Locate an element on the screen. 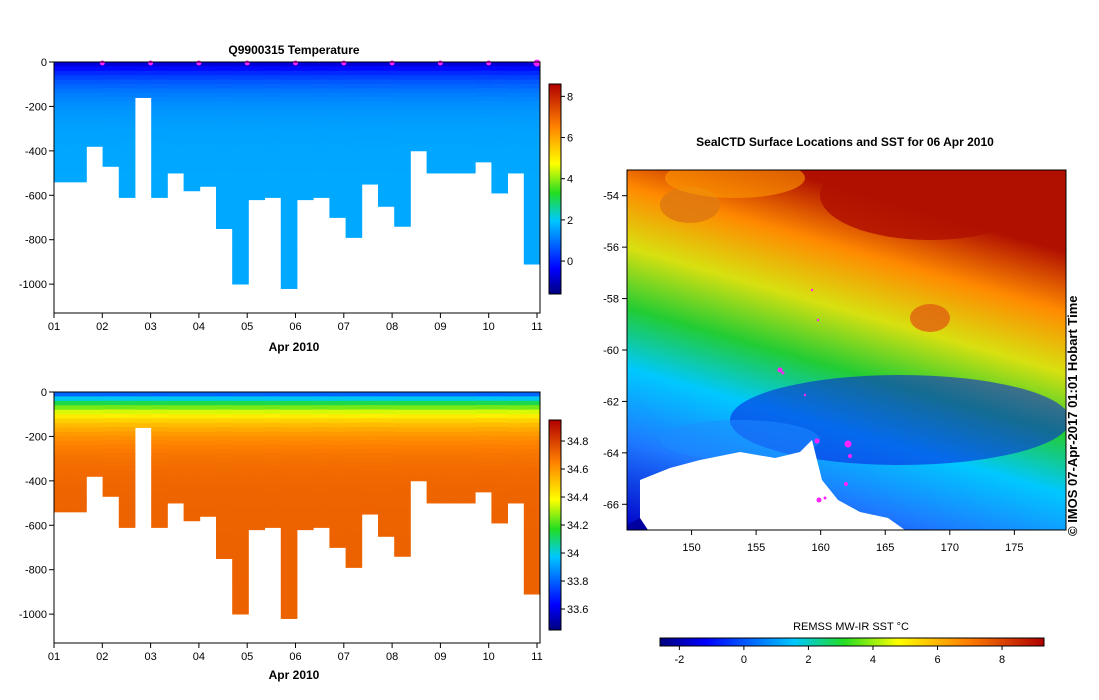  temperature-title: Q9900315 Temperature is located at coordinates (294, 50).